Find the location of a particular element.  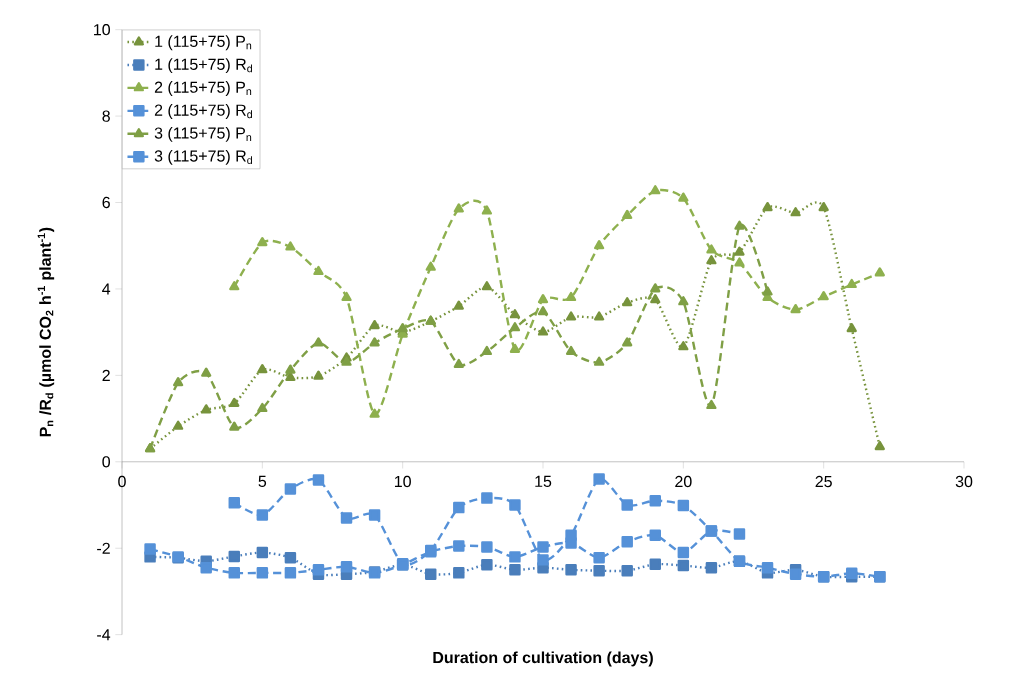

y-tick-label: 4 is located at coordinates (106, 289).